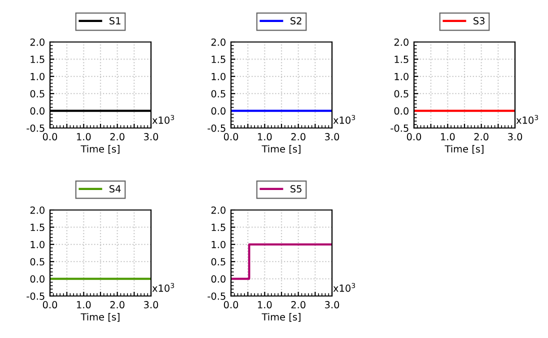 The image size is (548, 338). I want to click on legend-label: S4, so click(115, 188).